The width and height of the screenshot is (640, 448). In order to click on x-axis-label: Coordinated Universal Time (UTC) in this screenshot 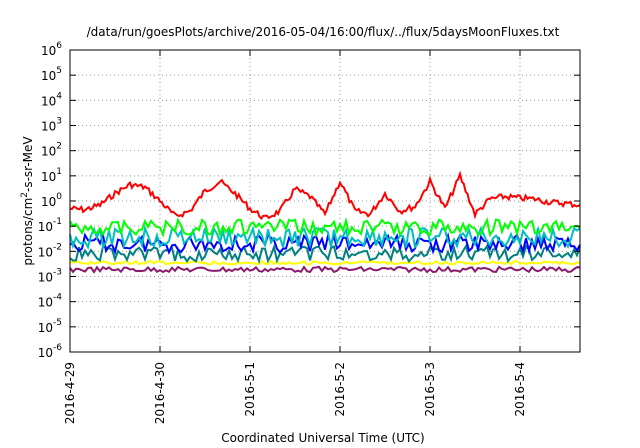, I will do `click(322, 438)`.